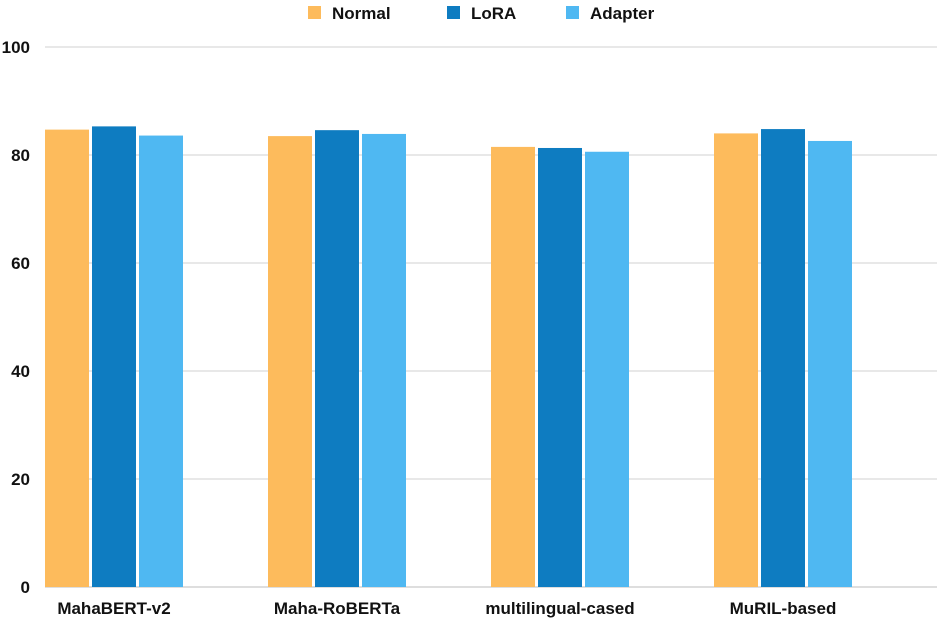  What do you see at coordinates (113, 608) in the screenshot?
I see `x-category-label: MahaBERT-v2` at bounding box center [113, 608].